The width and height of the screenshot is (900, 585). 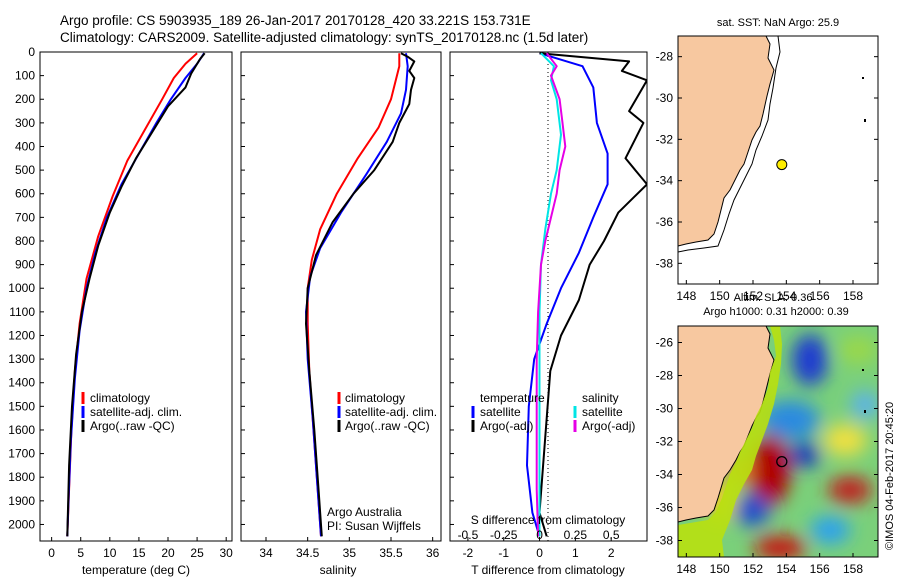 What do you see at coordinates (168, 553) in the screenshot?
I see `x-tick-label: 20` at bounding box center [168, 553].